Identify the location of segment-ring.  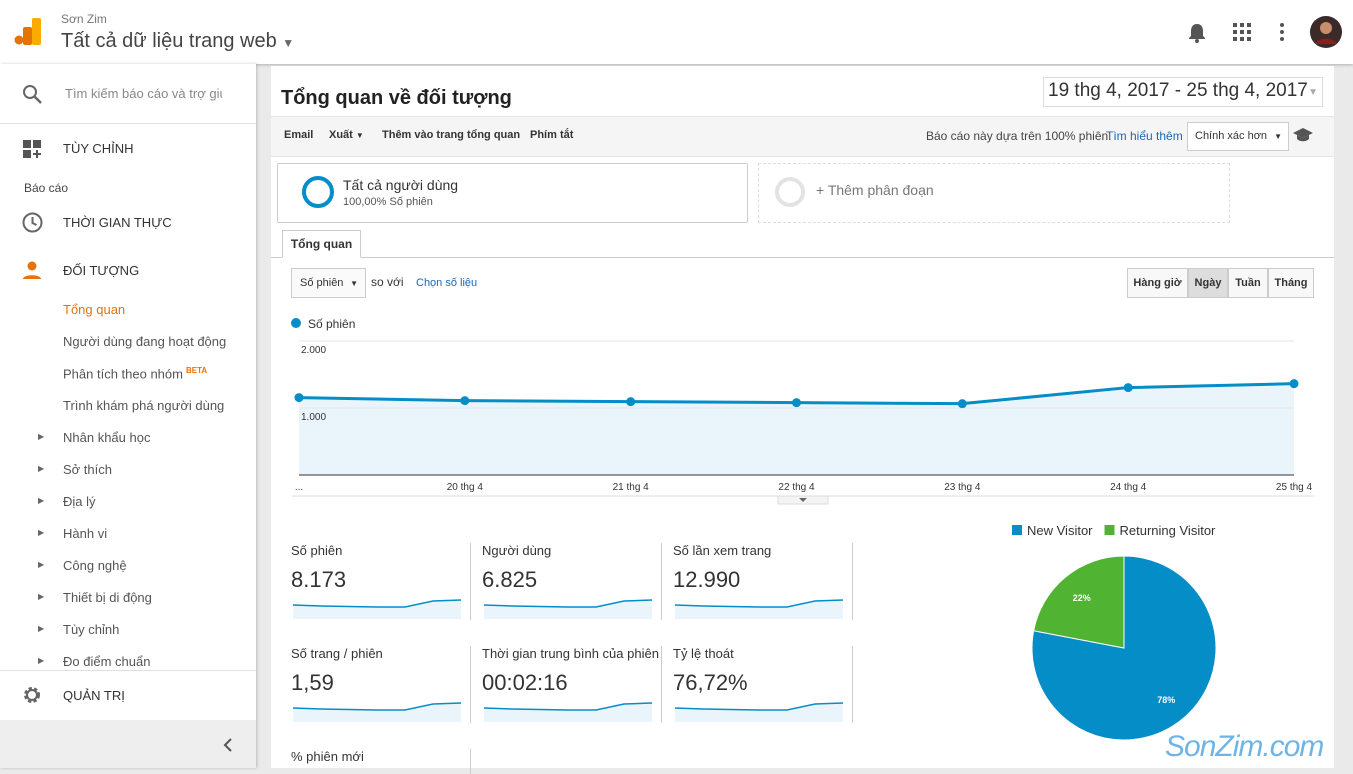
(318, 192).